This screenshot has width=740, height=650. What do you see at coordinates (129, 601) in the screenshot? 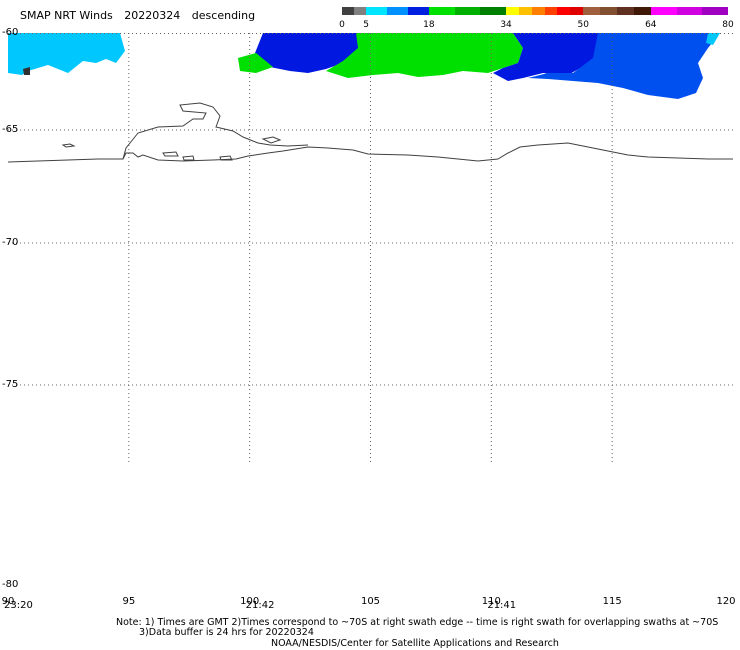
I see `longitude-label: 95` at bounding box center [129, 601].